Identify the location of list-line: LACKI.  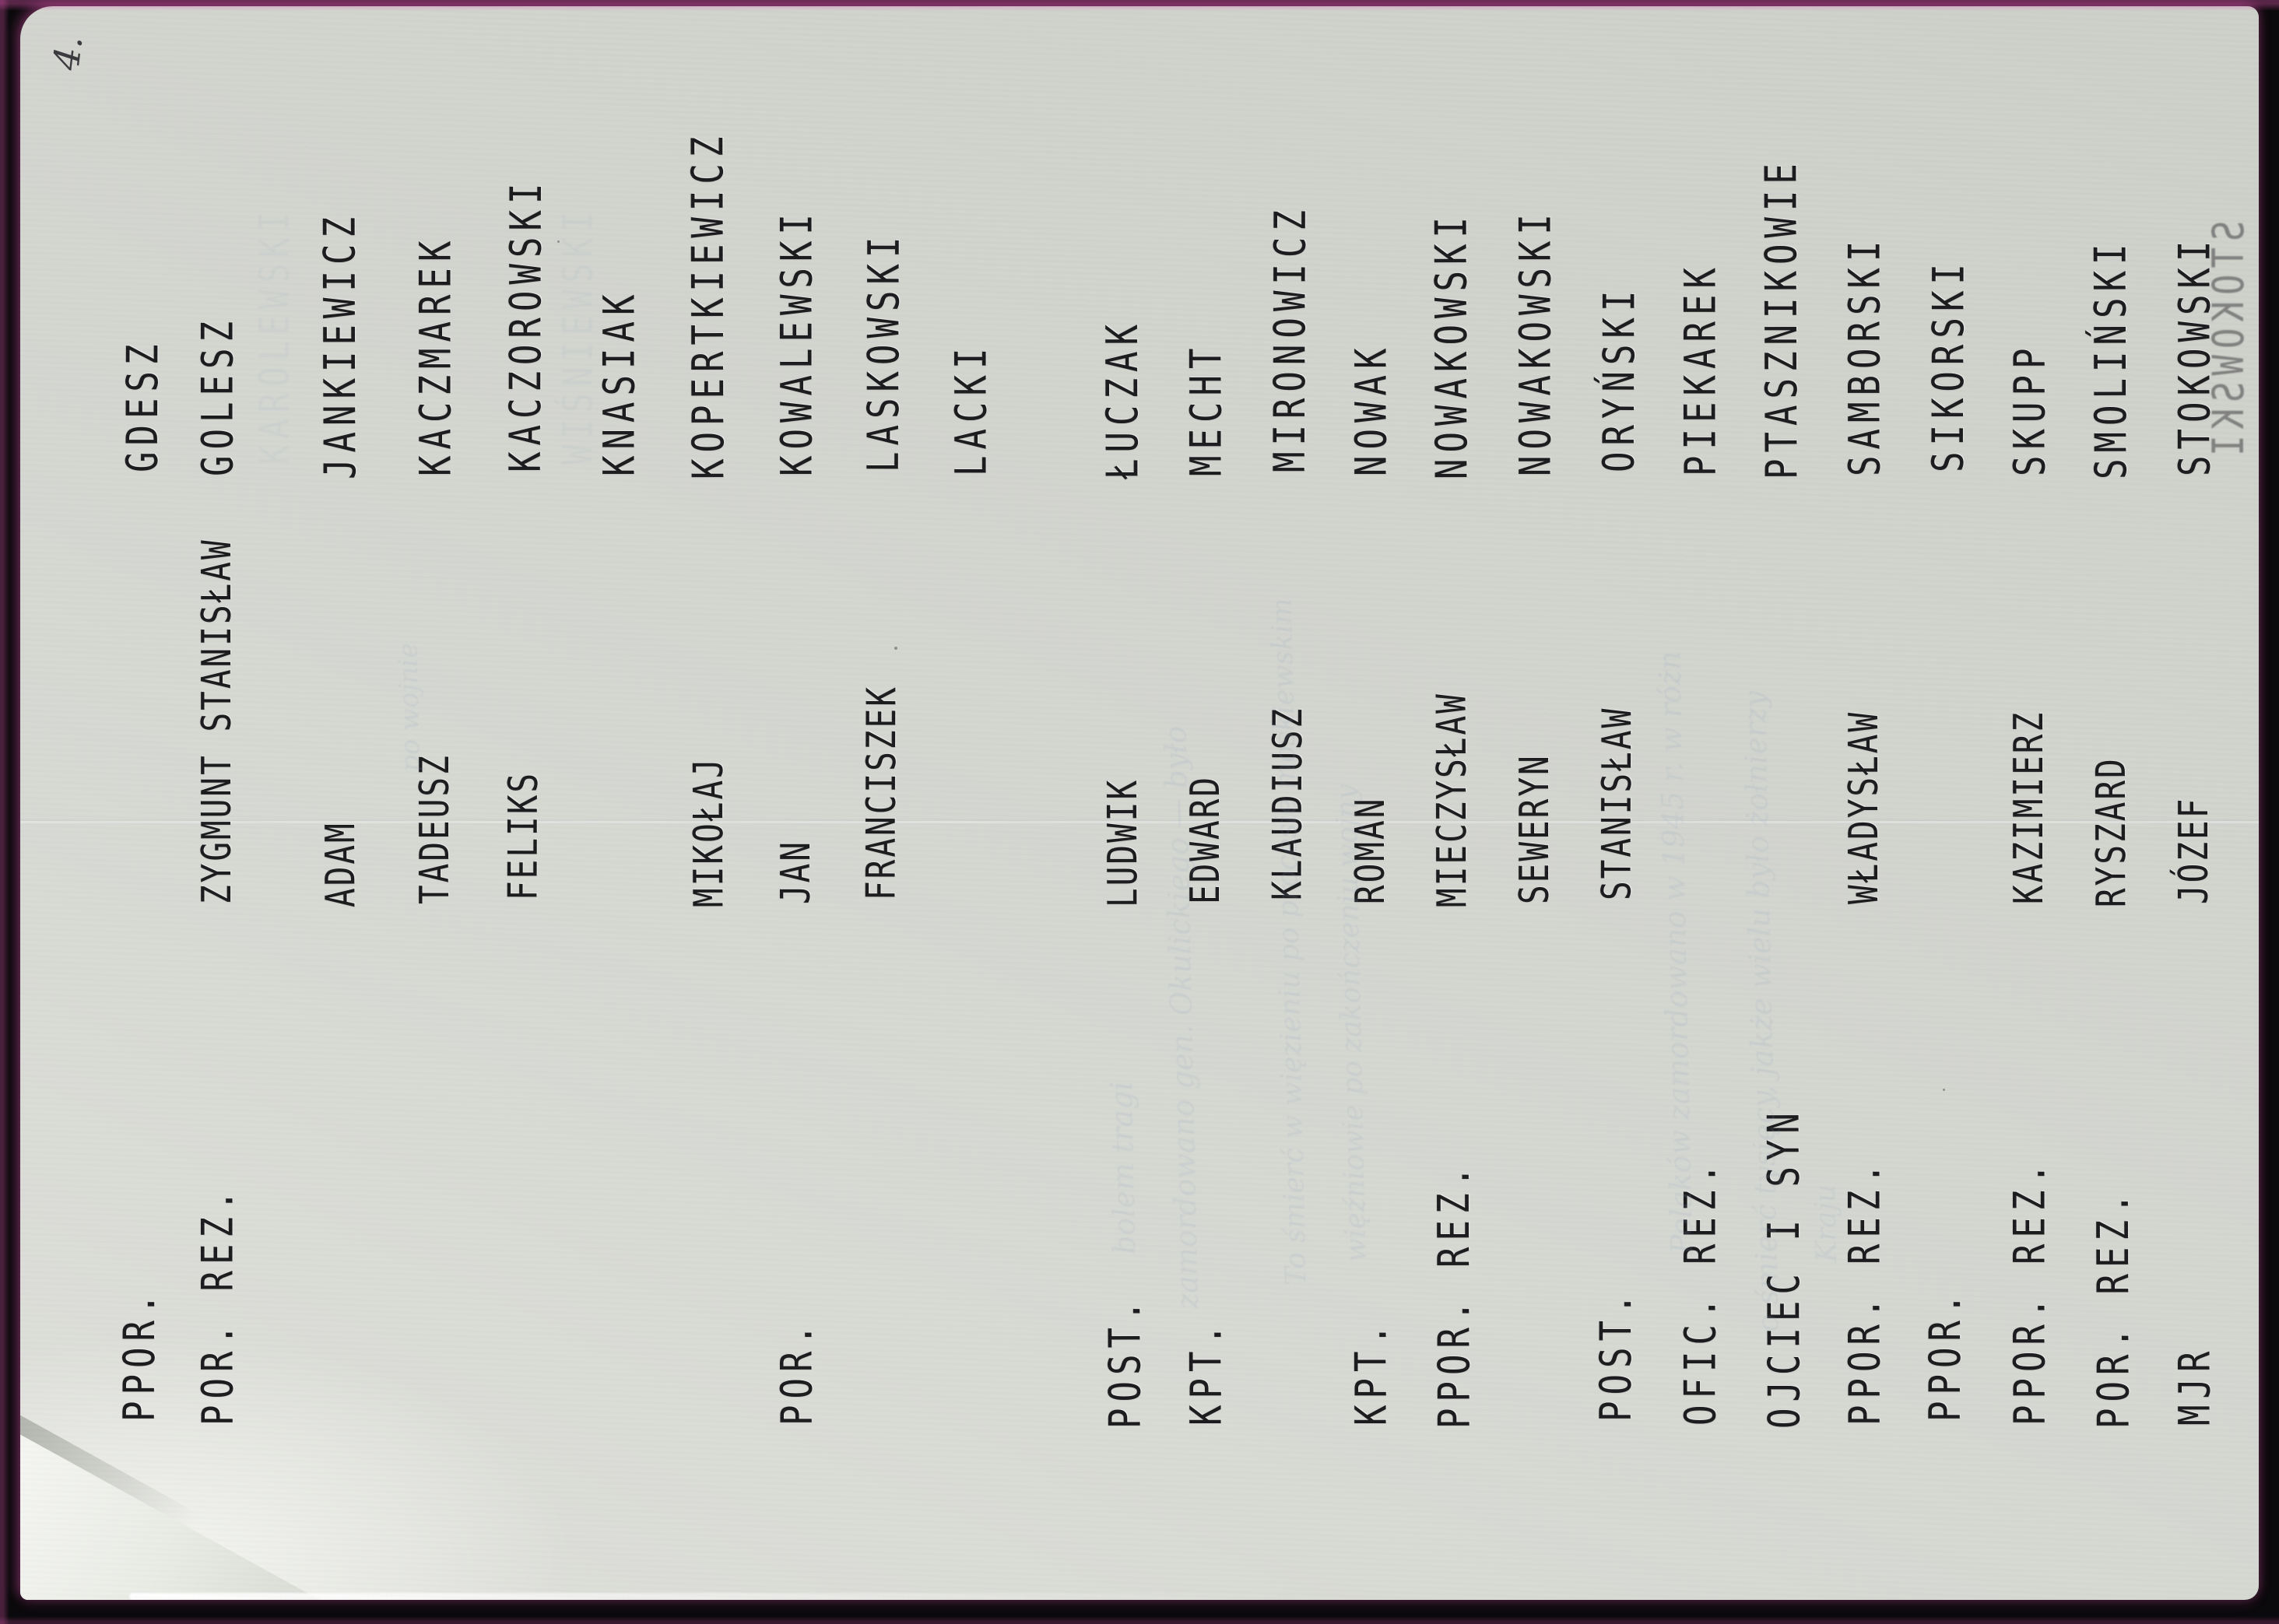
(972, 798).